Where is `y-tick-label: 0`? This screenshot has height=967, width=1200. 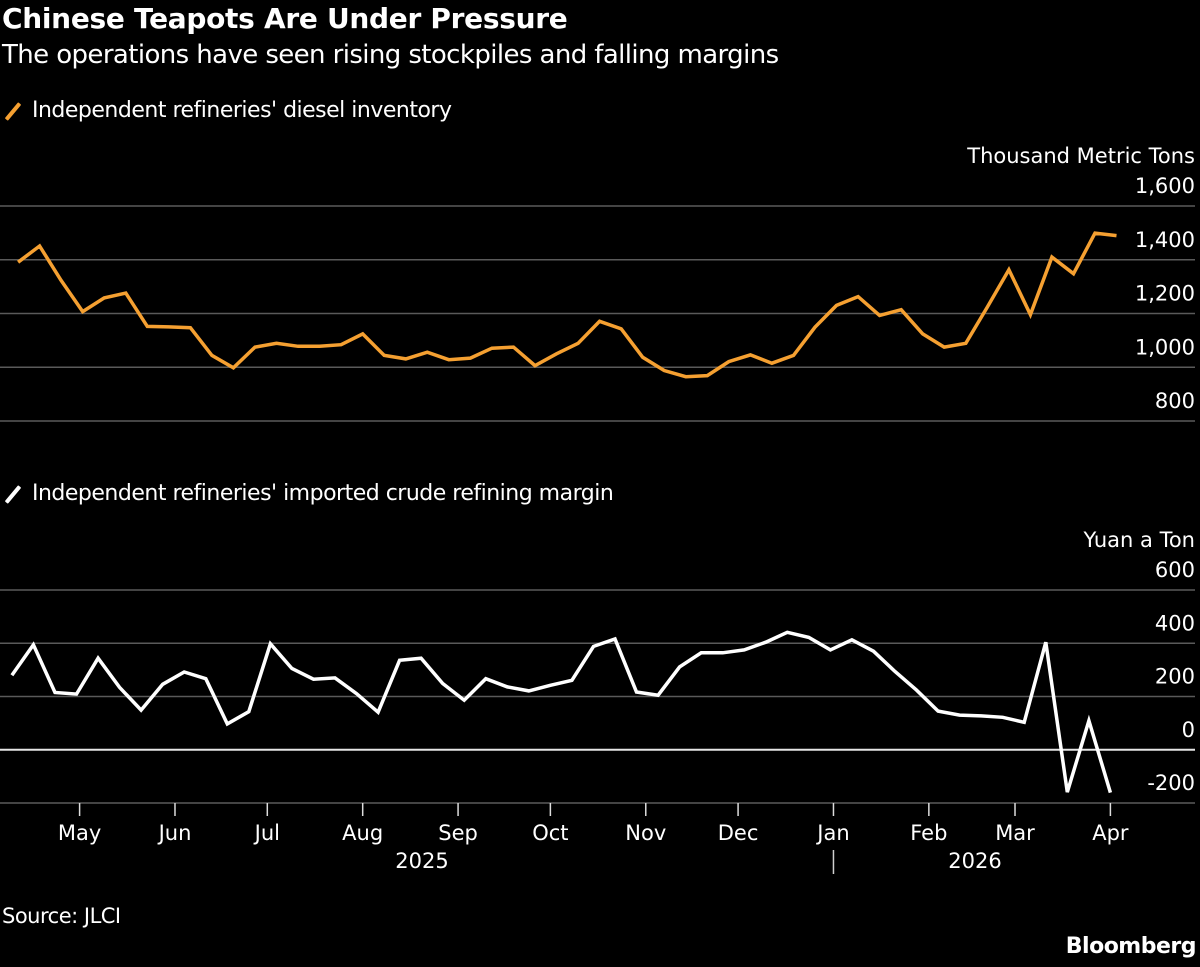 y-tick-label: 0 is located at coordinates (1188, 730).